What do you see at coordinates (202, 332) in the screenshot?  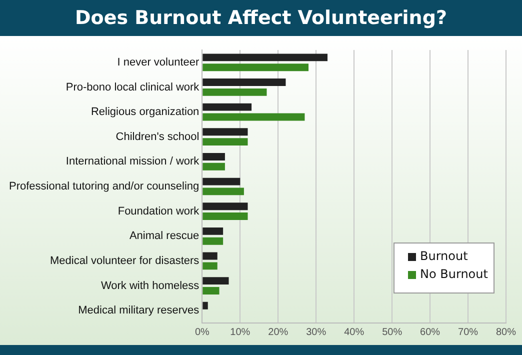 I see `x-tick-label: 0%` at bounding box center [202, 332].